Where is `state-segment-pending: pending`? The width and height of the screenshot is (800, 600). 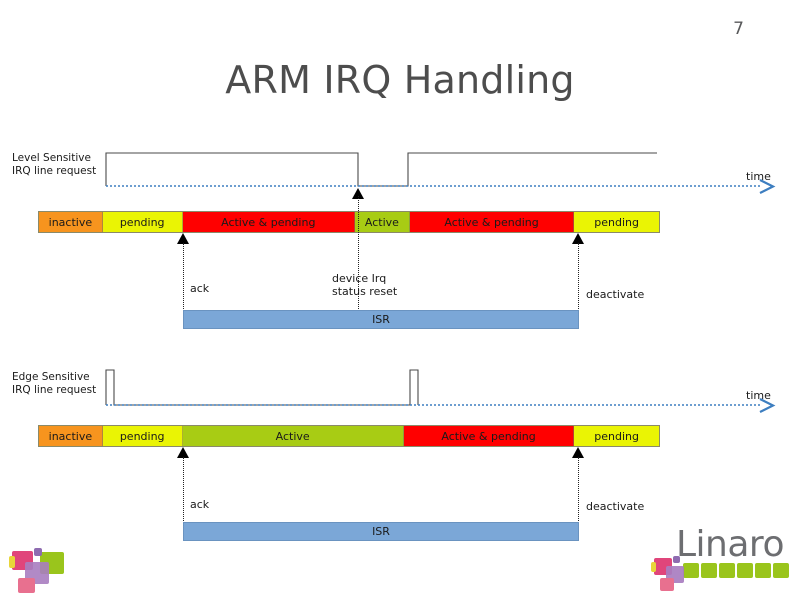
state-segment-pending: pending is located at coordinates (142, 222).